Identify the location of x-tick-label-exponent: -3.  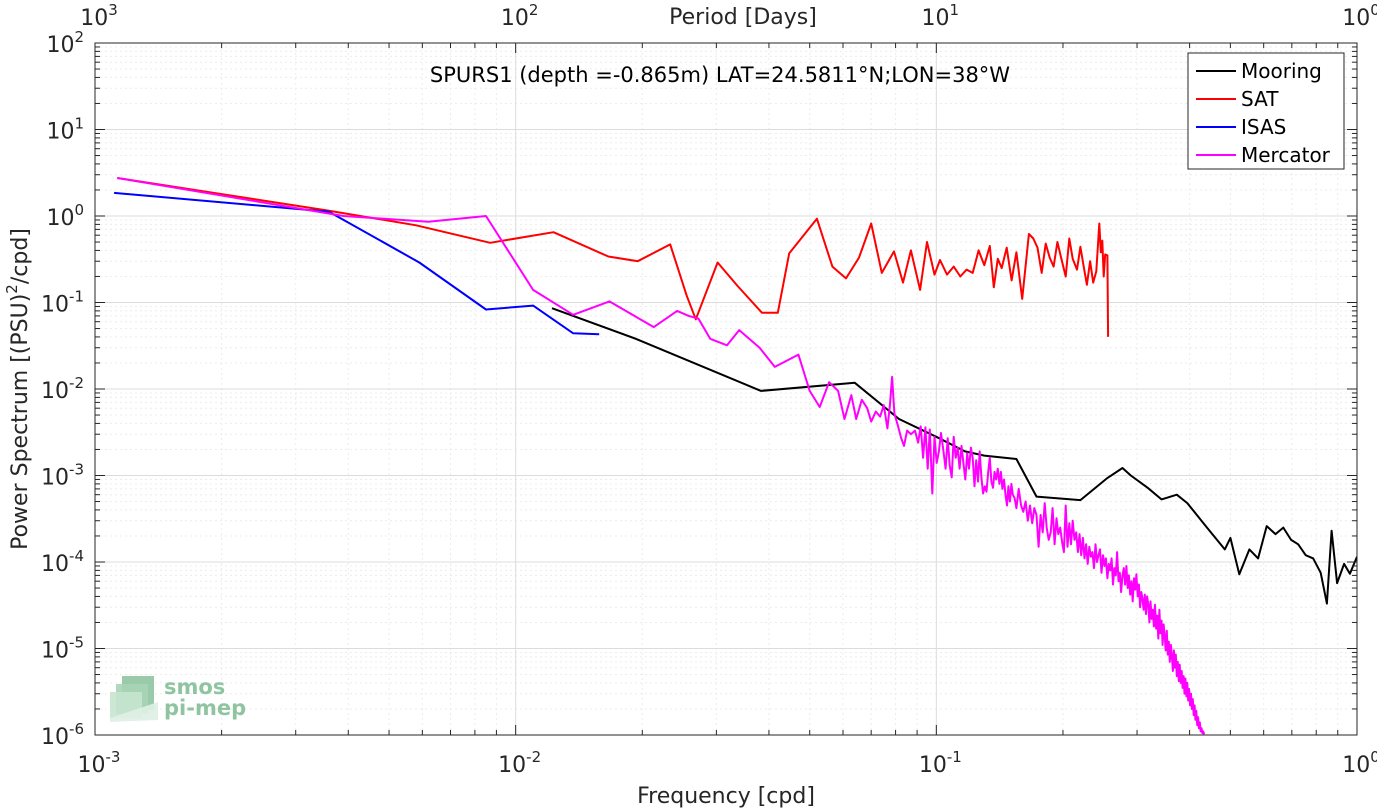
(113, 757).